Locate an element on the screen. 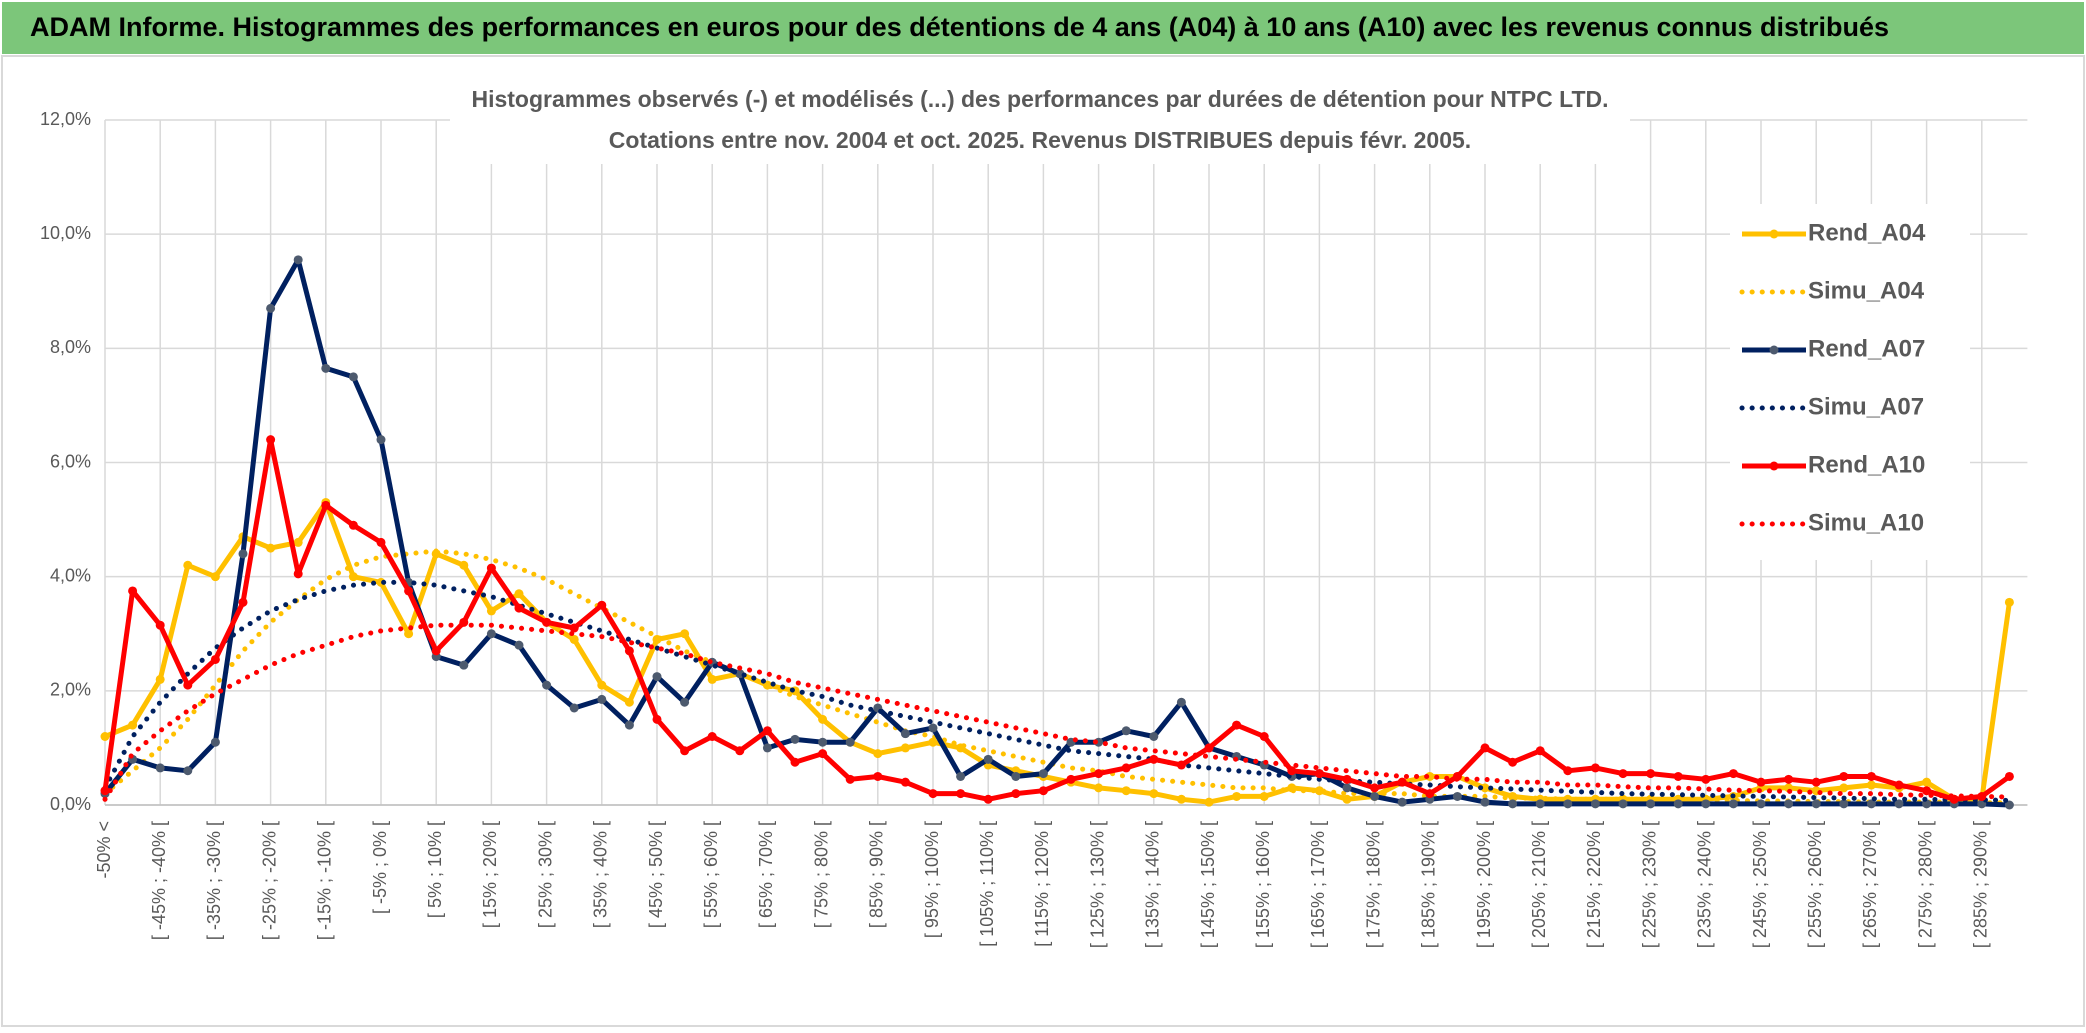  y-tick-label: 12,0% is located at coordinates (65, 119).